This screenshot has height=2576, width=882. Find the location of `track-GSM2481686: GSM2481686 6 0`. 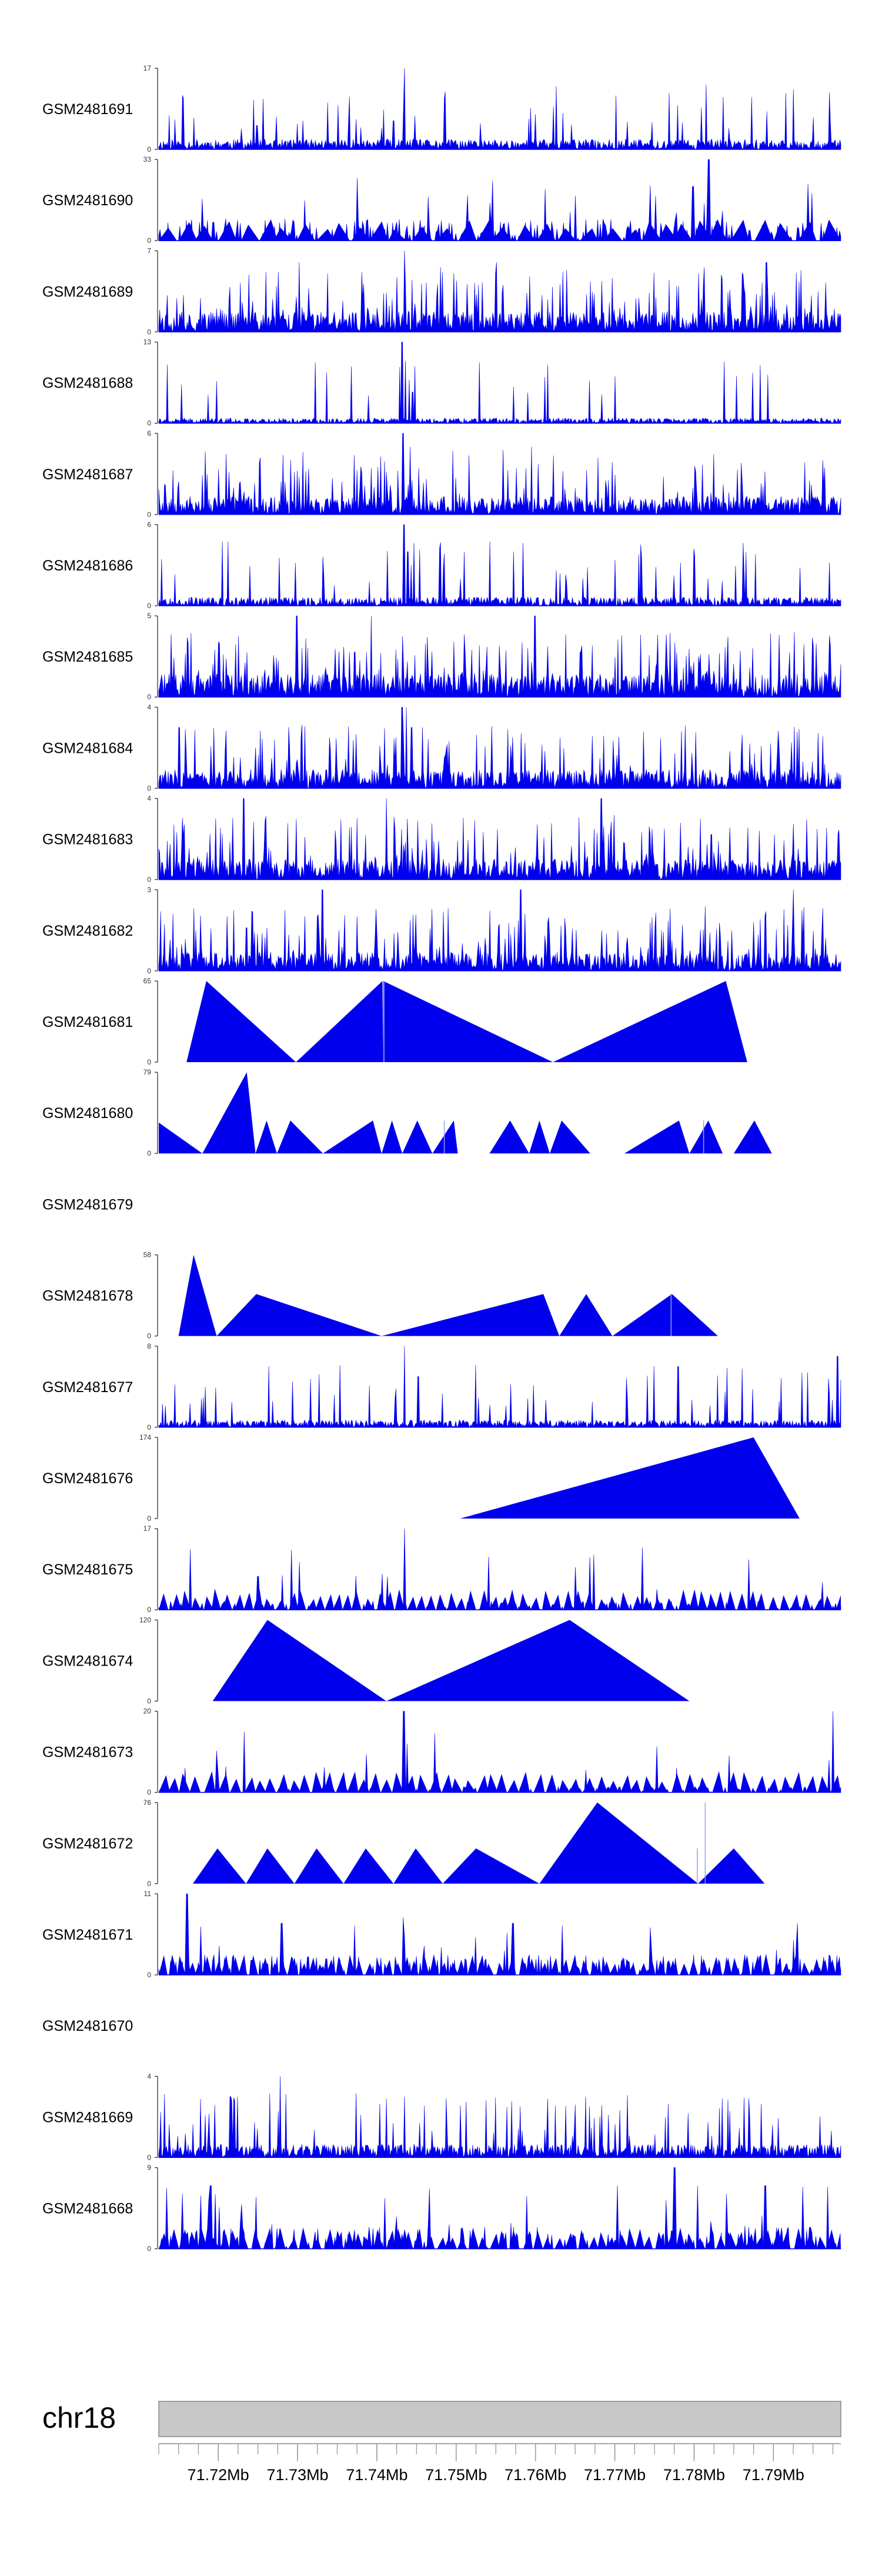

track-GSM2481686: GSM2481686 6 0 is located at coordinates (441, 565).